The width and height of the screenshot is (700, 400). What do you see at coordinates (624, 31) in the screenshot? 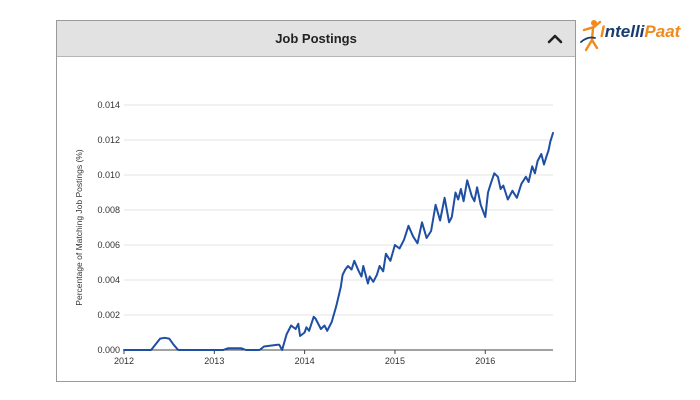
I see `logo-text-main: ntelli` at bounding box center [624, 31].